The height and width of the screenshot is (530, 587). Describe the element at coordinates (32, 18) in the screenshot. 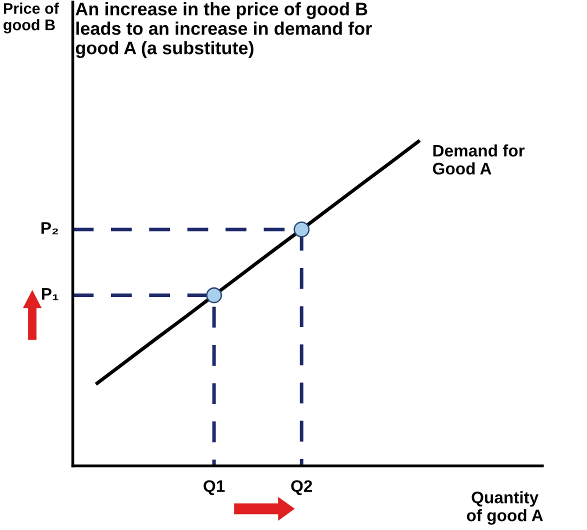

I see `text: Price of good B` at that location.